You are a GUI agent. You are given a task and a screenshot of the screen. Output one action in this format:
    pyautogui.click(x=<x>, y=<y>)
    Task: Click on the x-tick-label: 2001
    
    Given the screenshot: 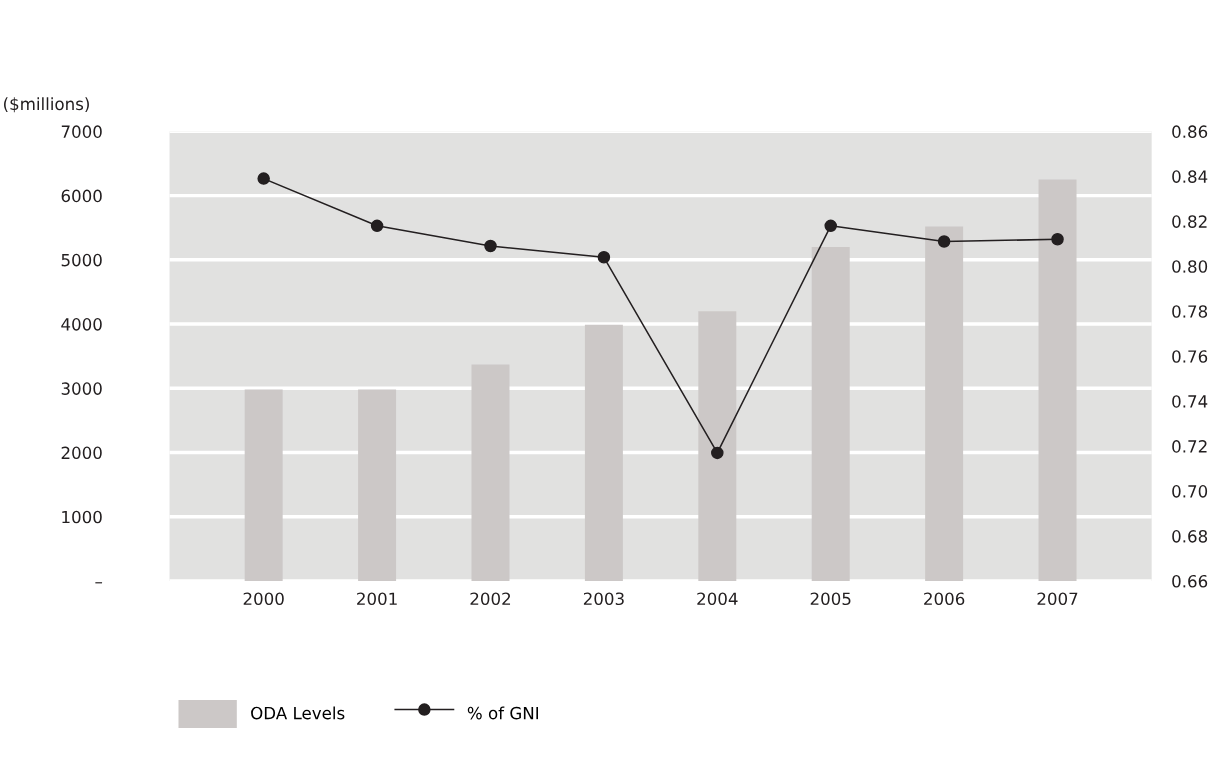 What is the action you would take?
    pyautogui.click(x=377, y=599)
    